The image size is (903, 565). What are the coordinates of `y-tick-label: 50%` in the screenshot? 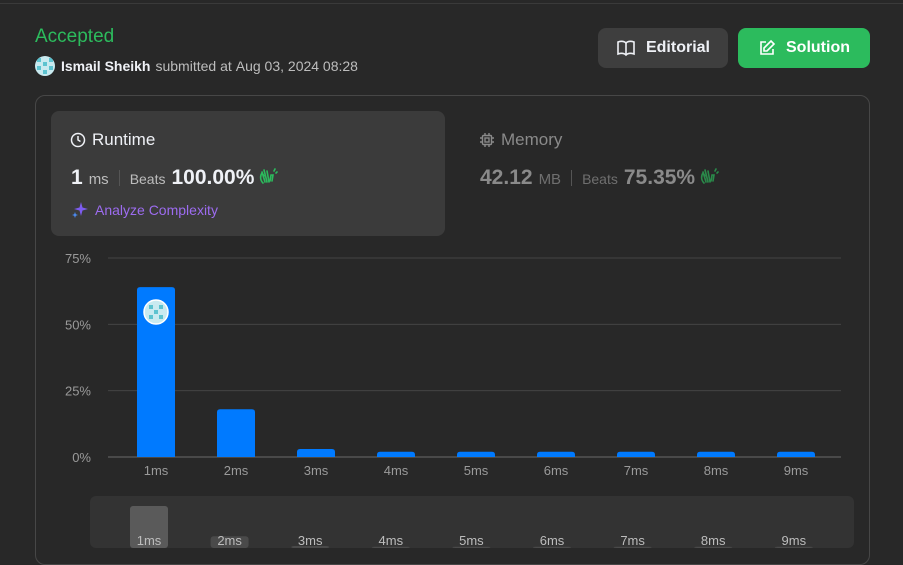 It's located at (78, 324).